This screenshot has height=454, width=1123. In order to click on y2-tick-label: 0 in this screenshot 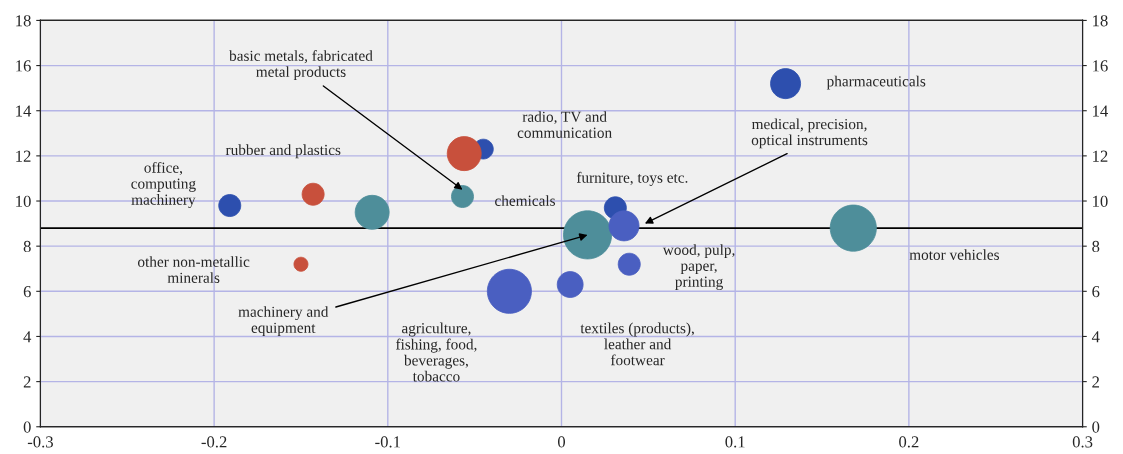, I will do `click(1096, 427)`.